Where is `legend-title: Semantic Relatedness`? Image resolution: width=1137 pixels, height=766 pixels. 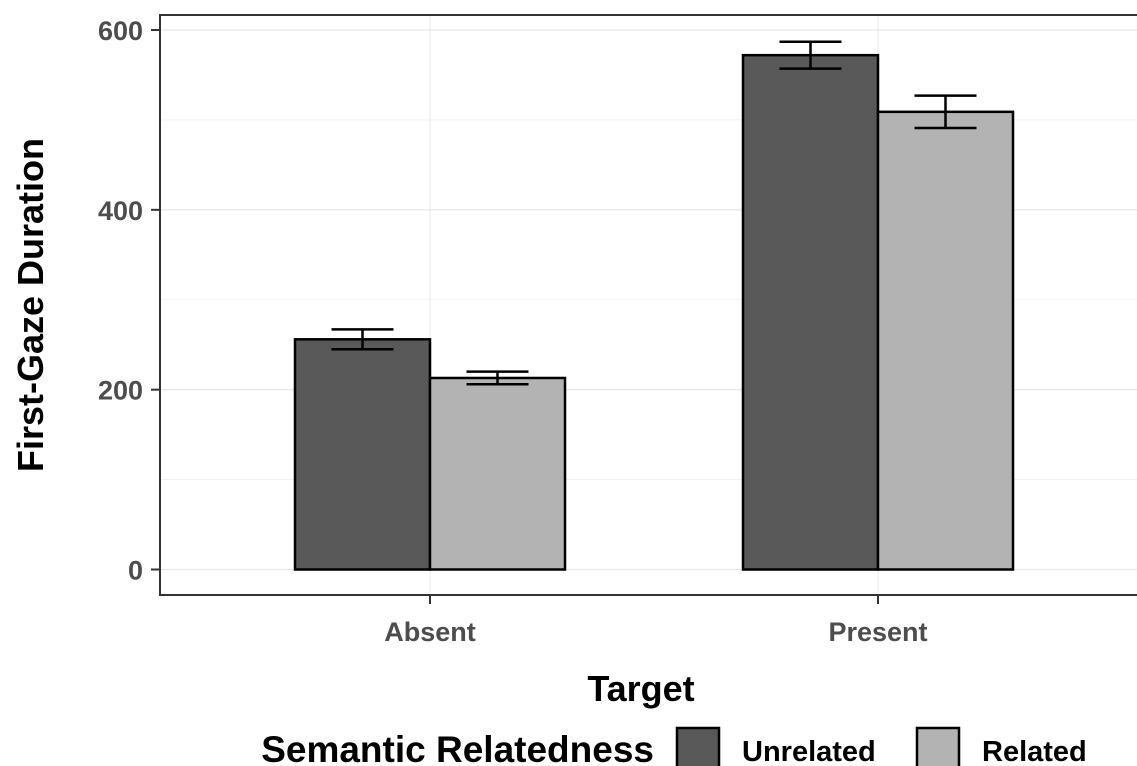
legend-title: Semantic Relatedness is located at coordinates (457, 747).